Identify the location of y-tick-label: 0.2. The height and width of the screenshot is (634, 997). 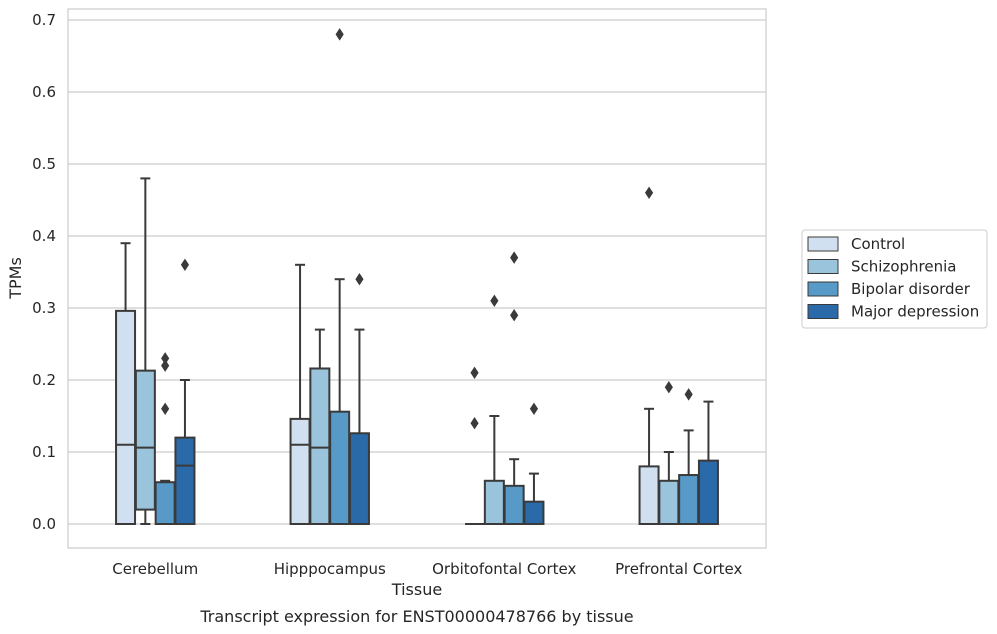
(44, 380).